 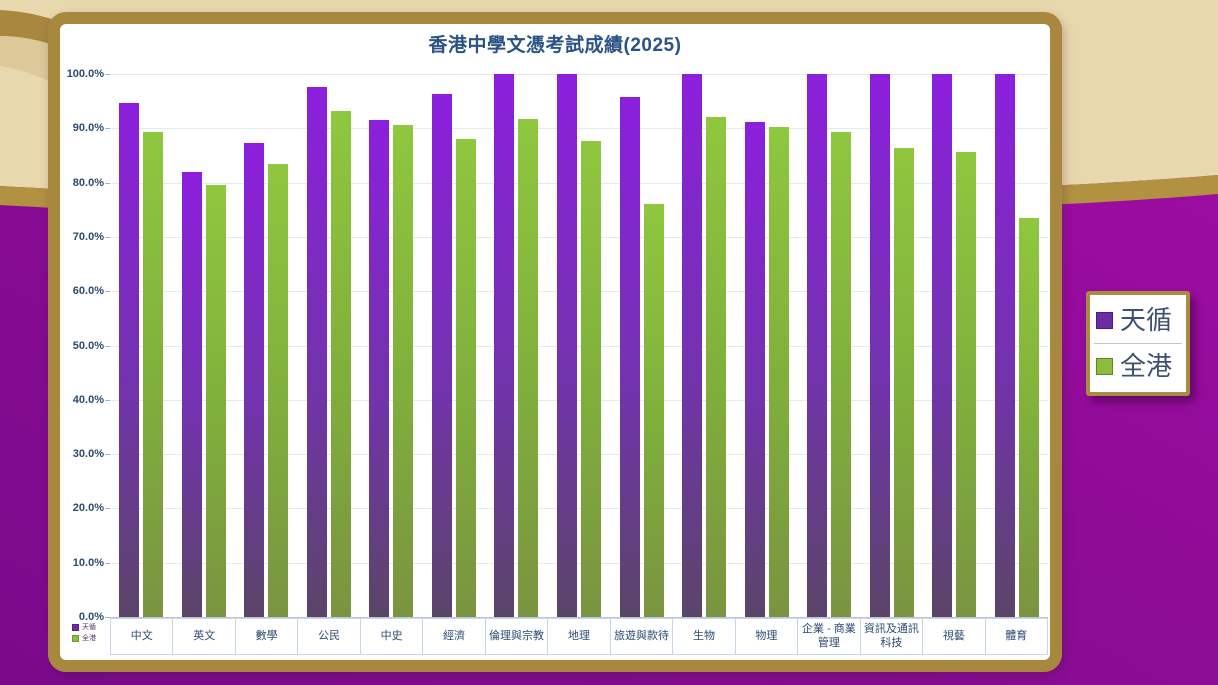 I want to click on bar-天循-中文, so click(x=129, y=359).